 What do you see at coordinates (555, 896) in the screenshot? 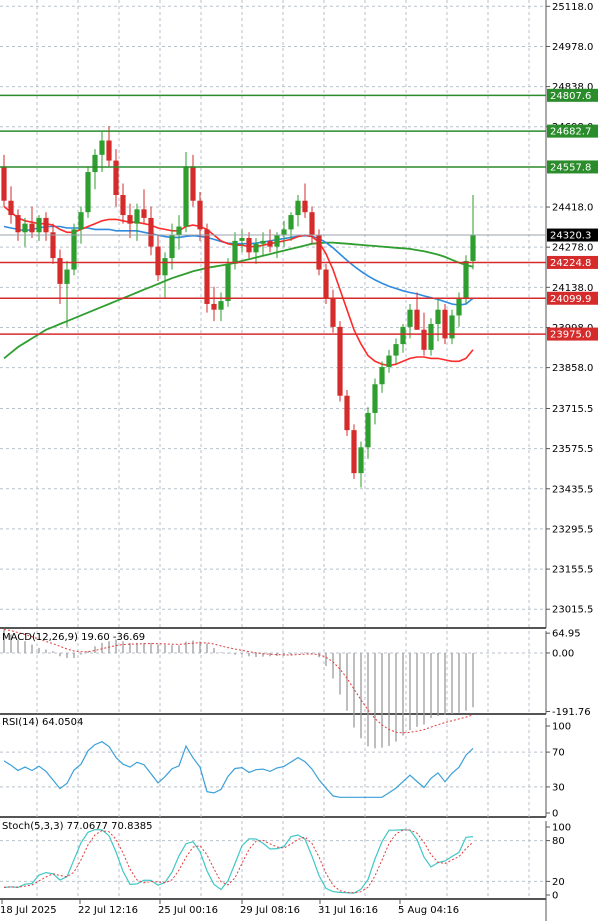
I see `stoch-tick-label: 0` at bounding box center [555, 896].